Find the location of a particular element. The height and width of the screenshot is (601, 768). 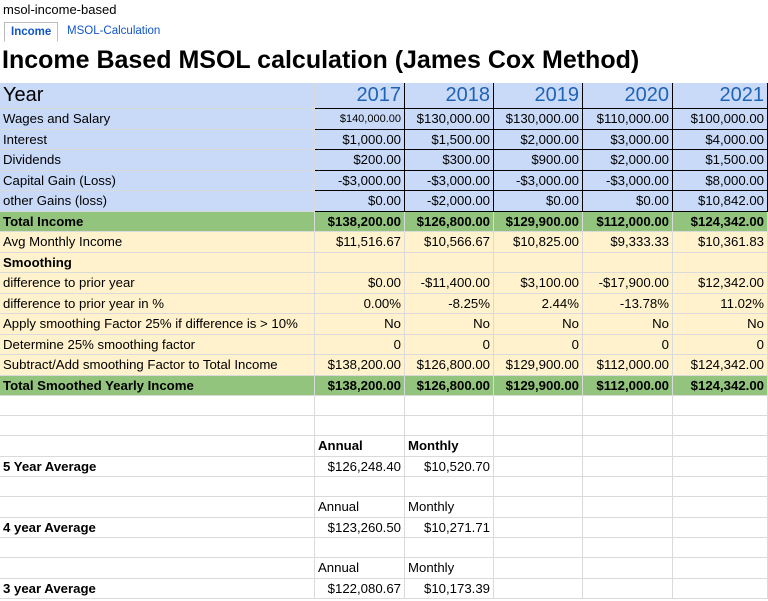

cell-value: $300.00 is located at coordinates (449, 160).